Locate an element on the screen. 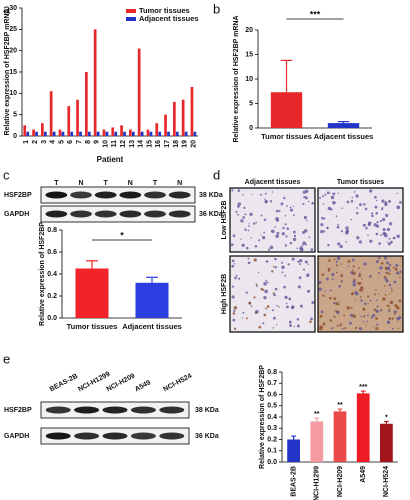 This screenshot has height=500, width=410. y-tick-label: 0 is located at coordinates (251, 128).